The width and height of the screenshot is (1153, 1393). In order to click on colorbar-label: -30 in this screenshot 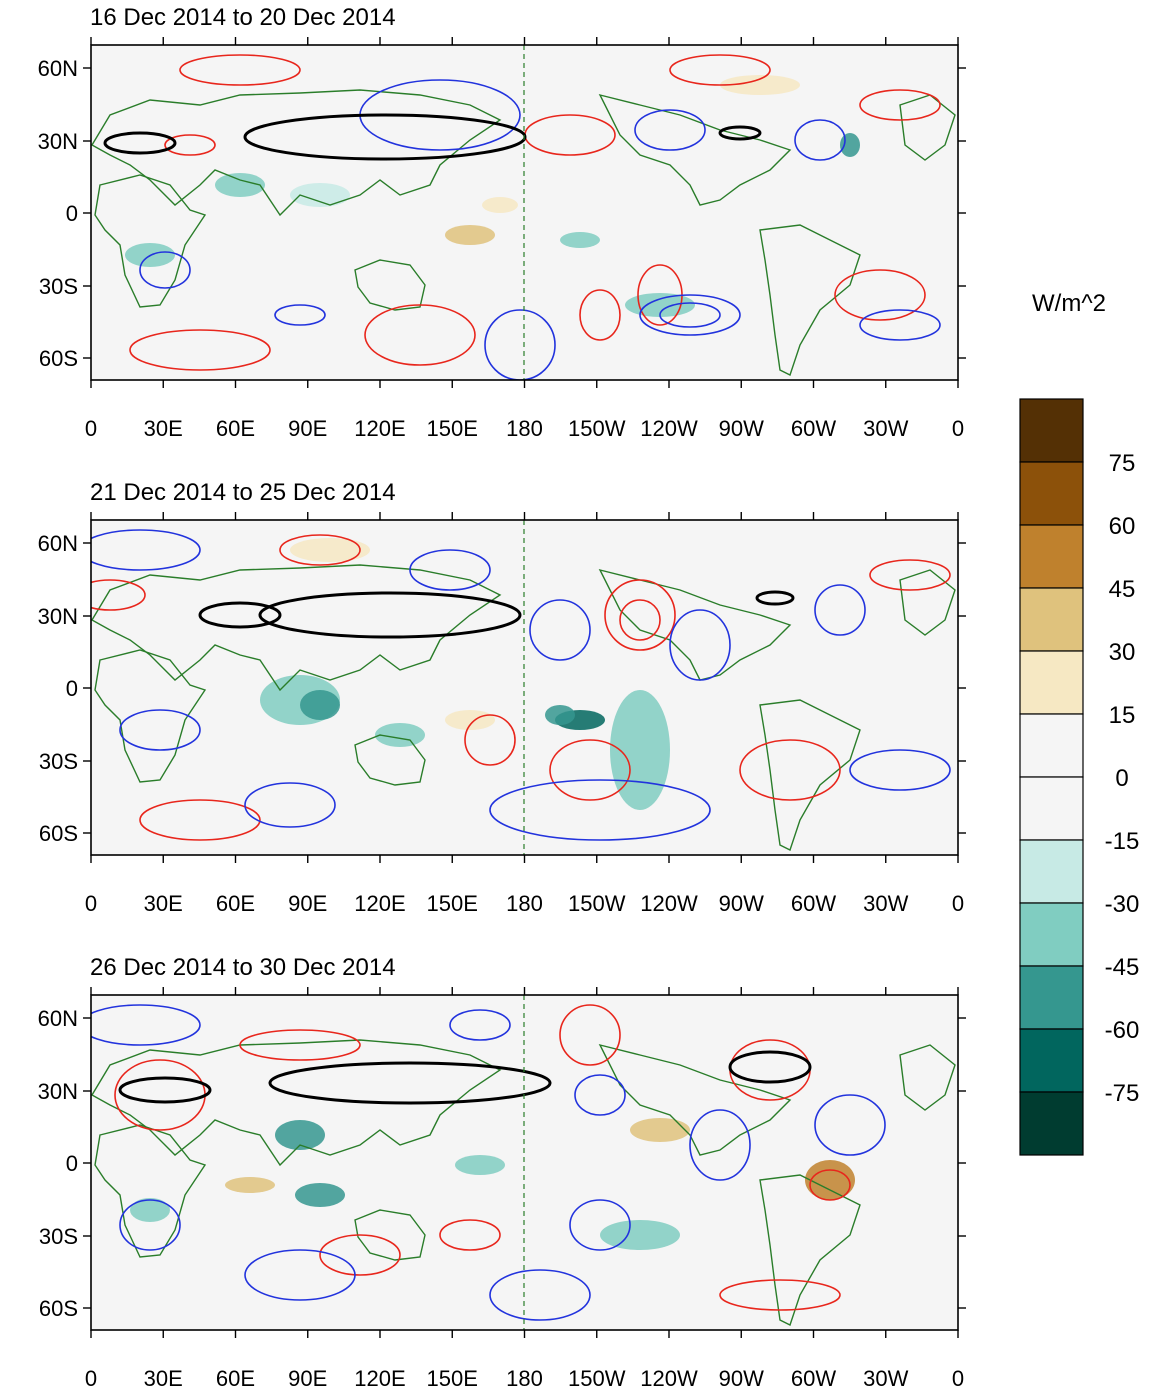, I will do `click(1122, 904)`.